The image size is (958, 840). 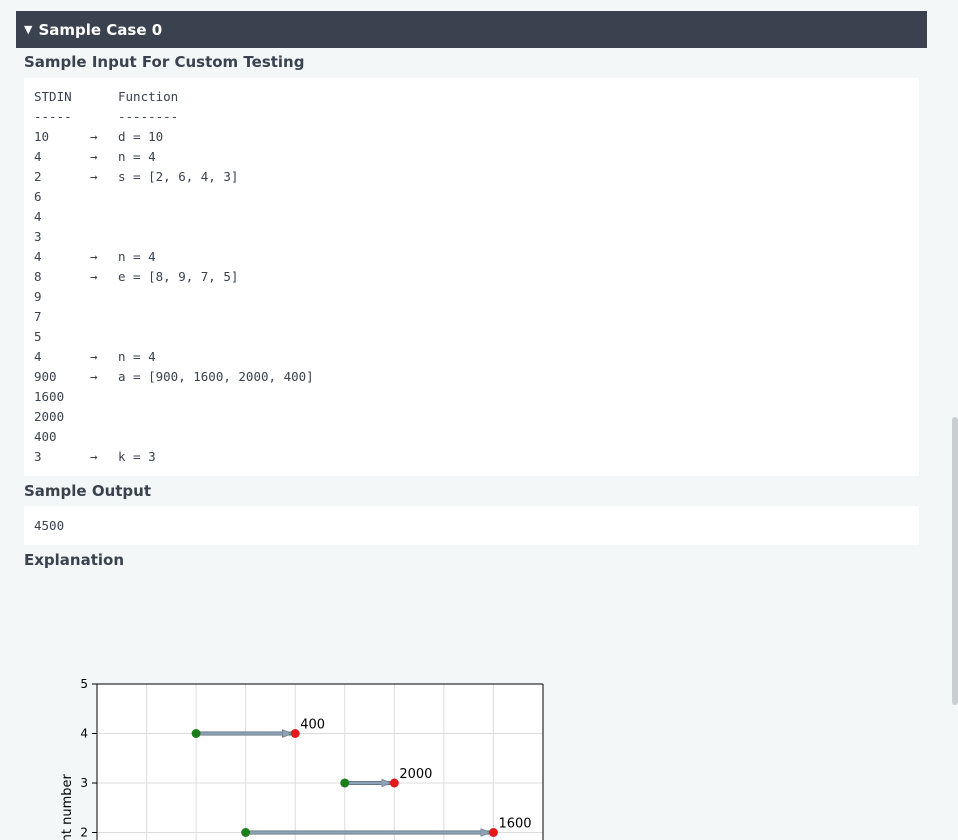 I want to click on stdin-value: 2, so click(x=38, y=176).